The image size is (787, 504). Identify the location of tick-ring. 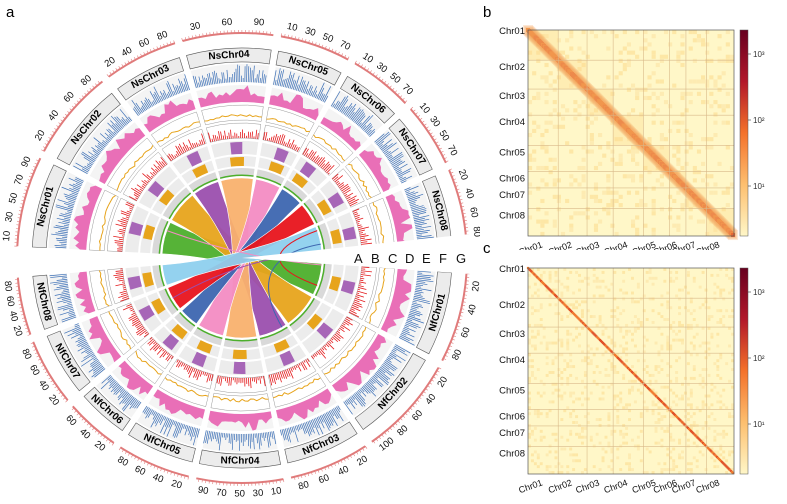
(154, 462).